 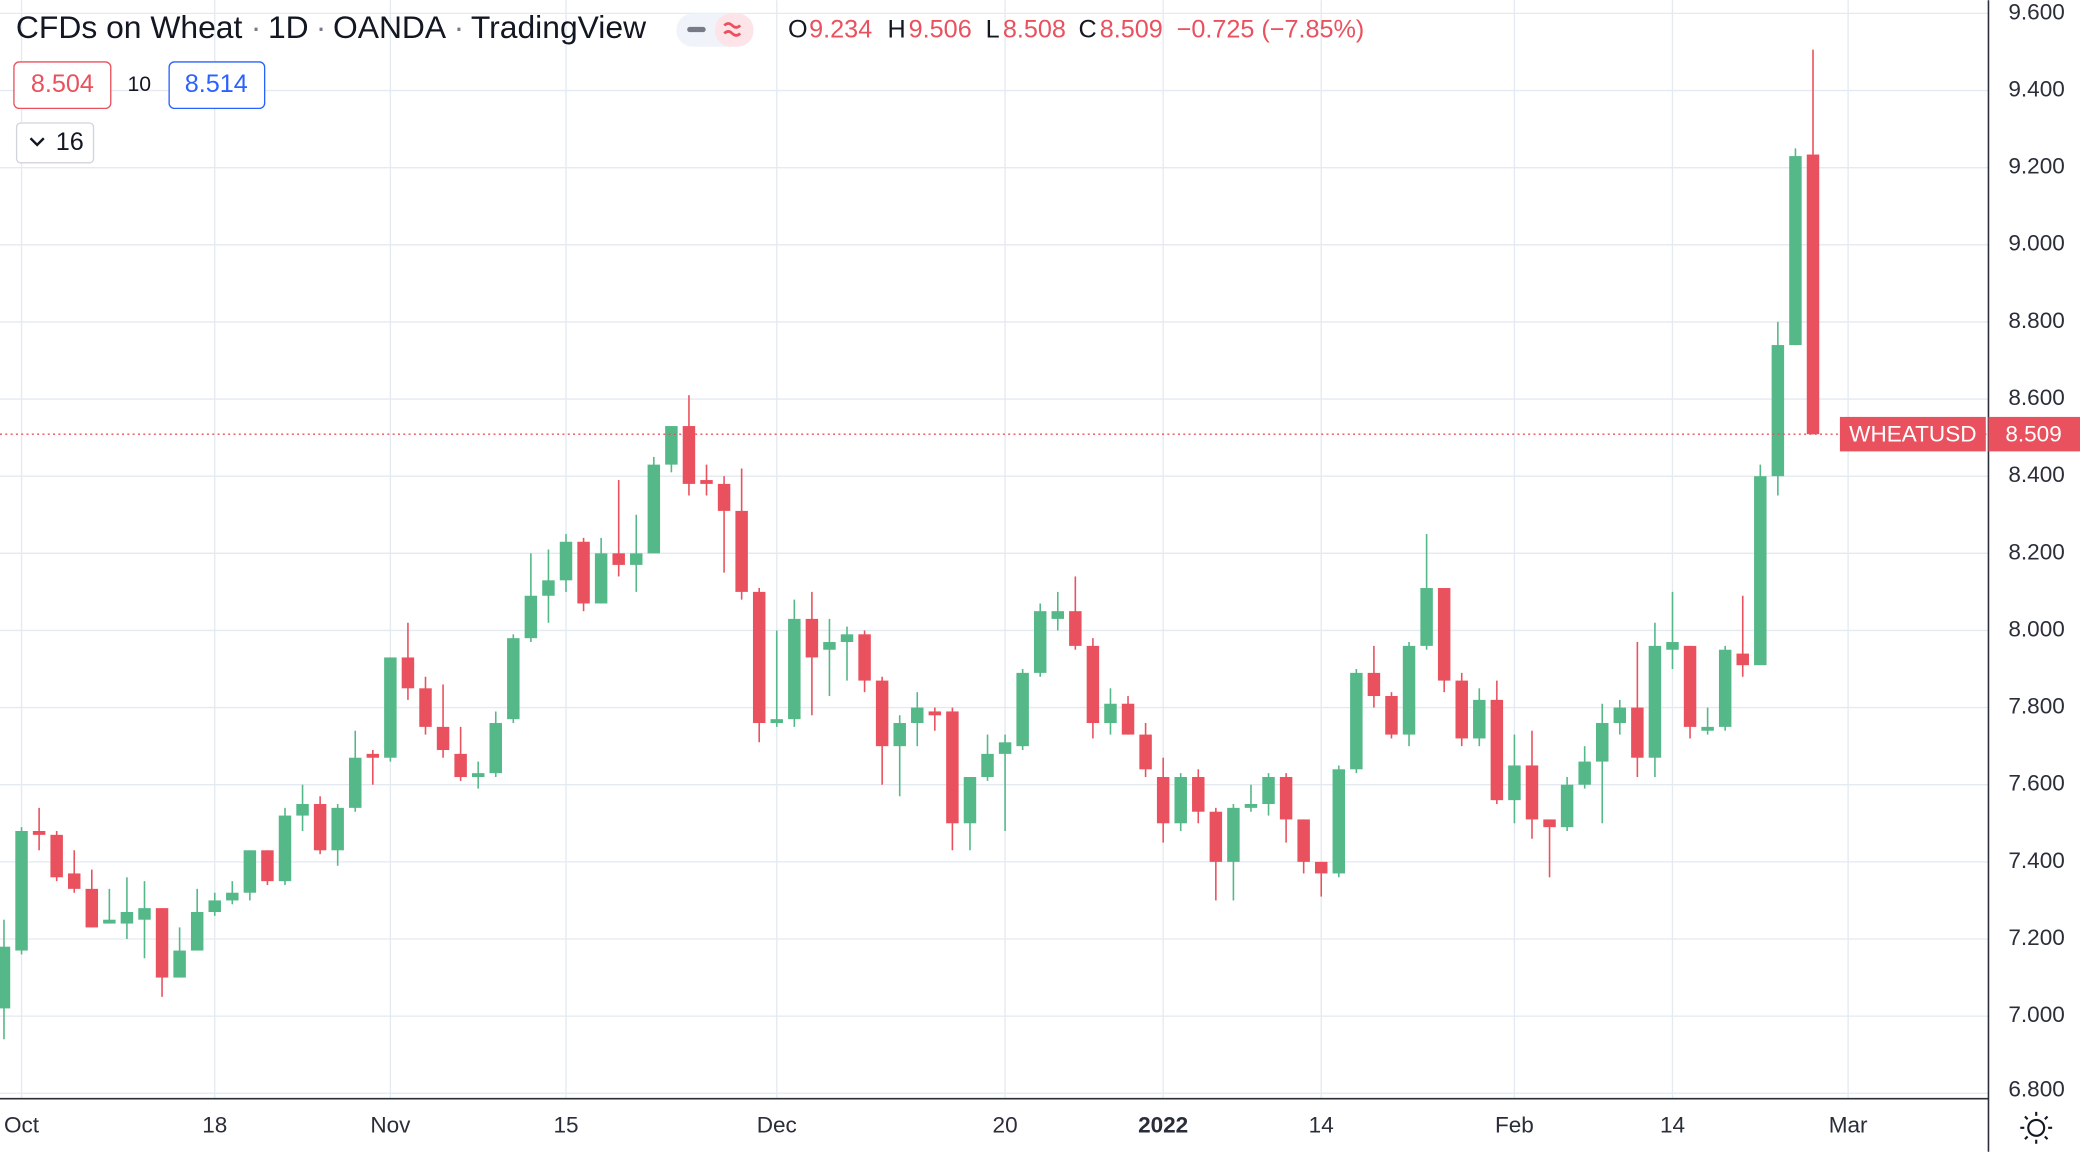 What do you see at coordinates (70, 142) in the screenshot?
I see `indicator-count: 16` at bounding box center [70, 142].